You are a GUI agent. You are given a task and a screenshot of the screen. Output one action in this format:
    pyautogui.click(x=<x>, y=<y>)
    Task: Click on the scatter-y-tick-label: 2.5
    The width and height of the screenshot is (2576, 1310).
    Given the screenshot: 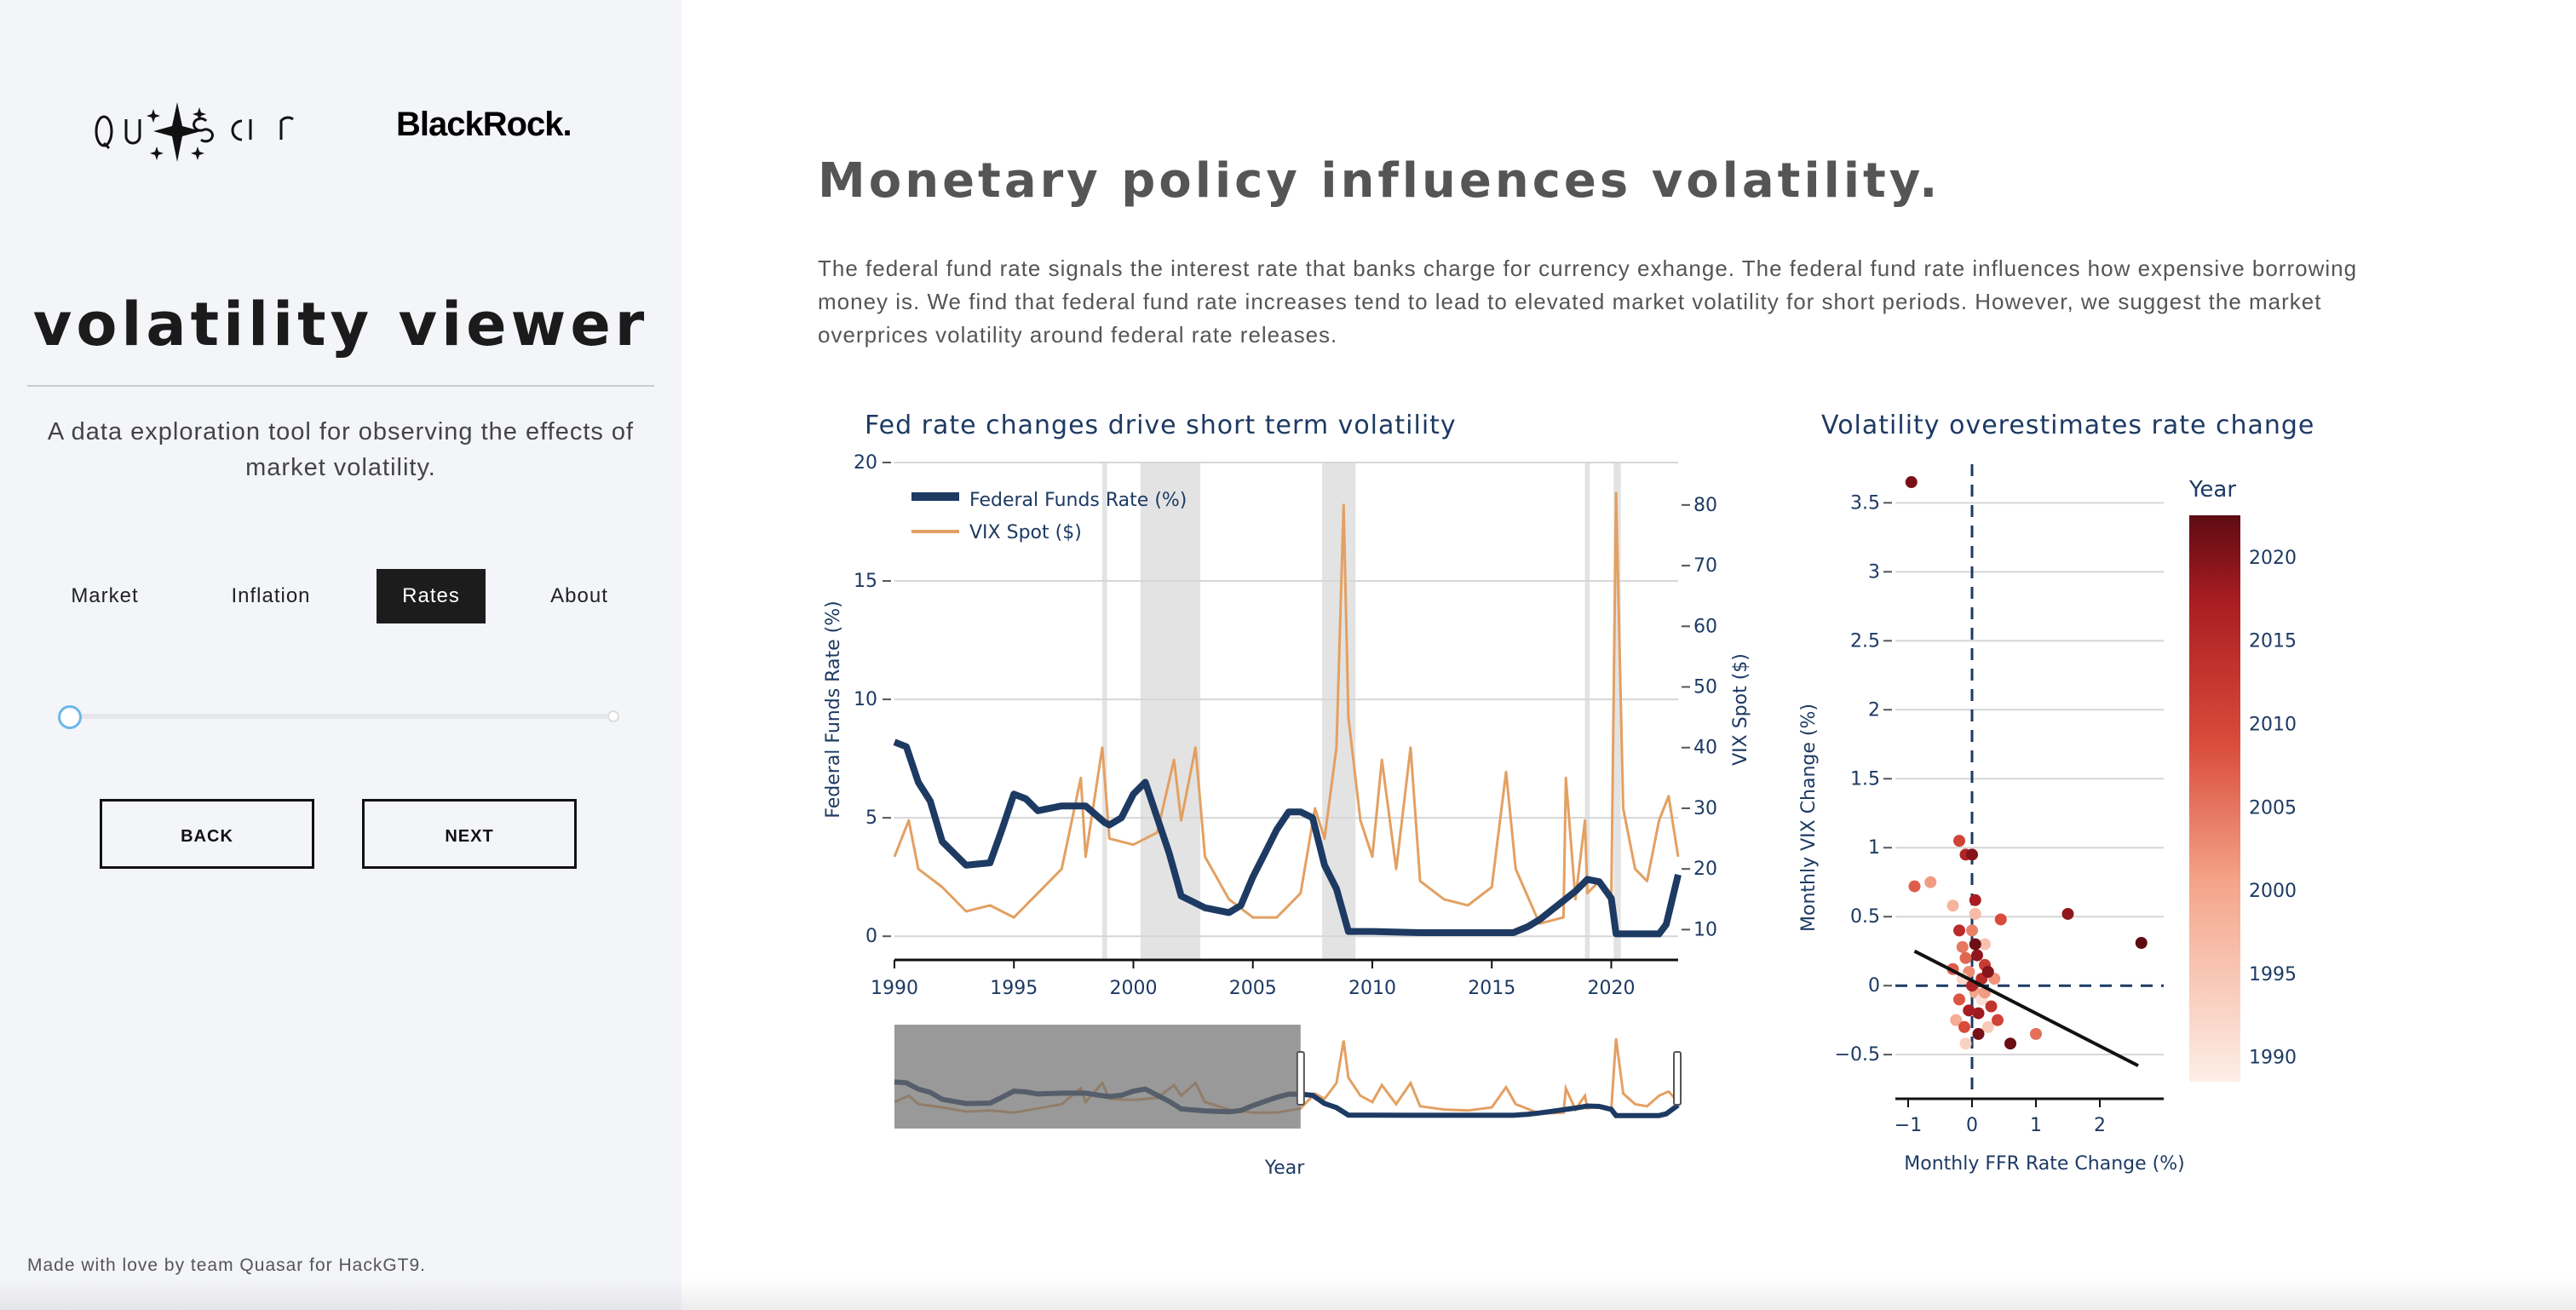 What is the action you would take?
    pyautogui.click(x=1865, y=641)
    